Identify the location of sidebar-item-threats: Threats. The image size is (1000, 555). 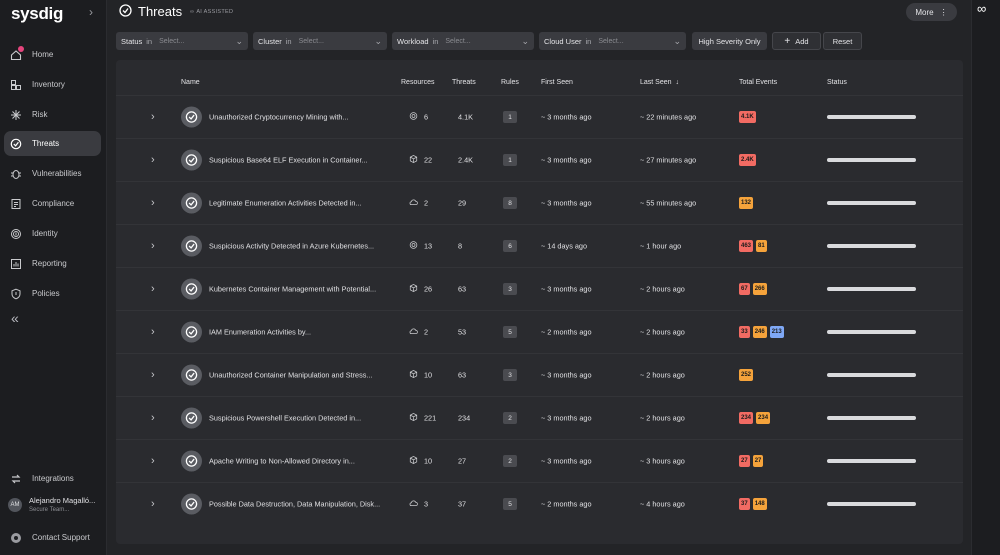
(52, 143).